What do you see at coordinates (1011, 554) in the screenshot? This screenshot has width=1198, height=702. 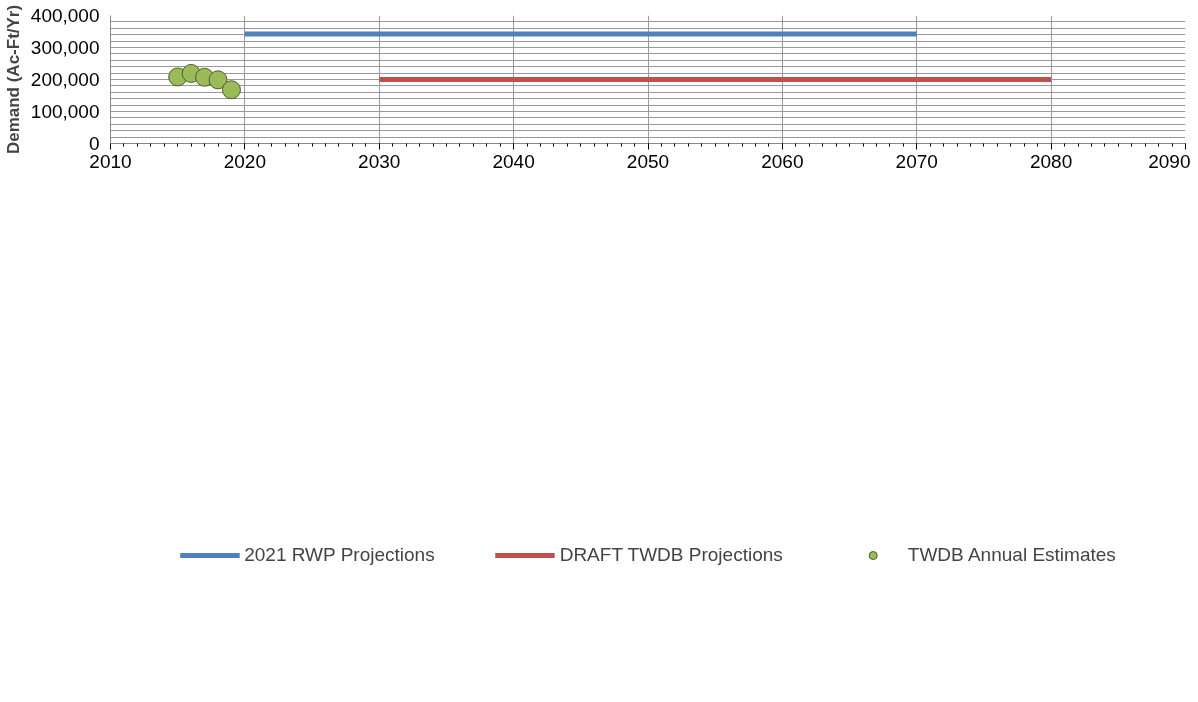 I see `legend-label: TWDB Annual Estimates` at bounding box center [1011, 554].